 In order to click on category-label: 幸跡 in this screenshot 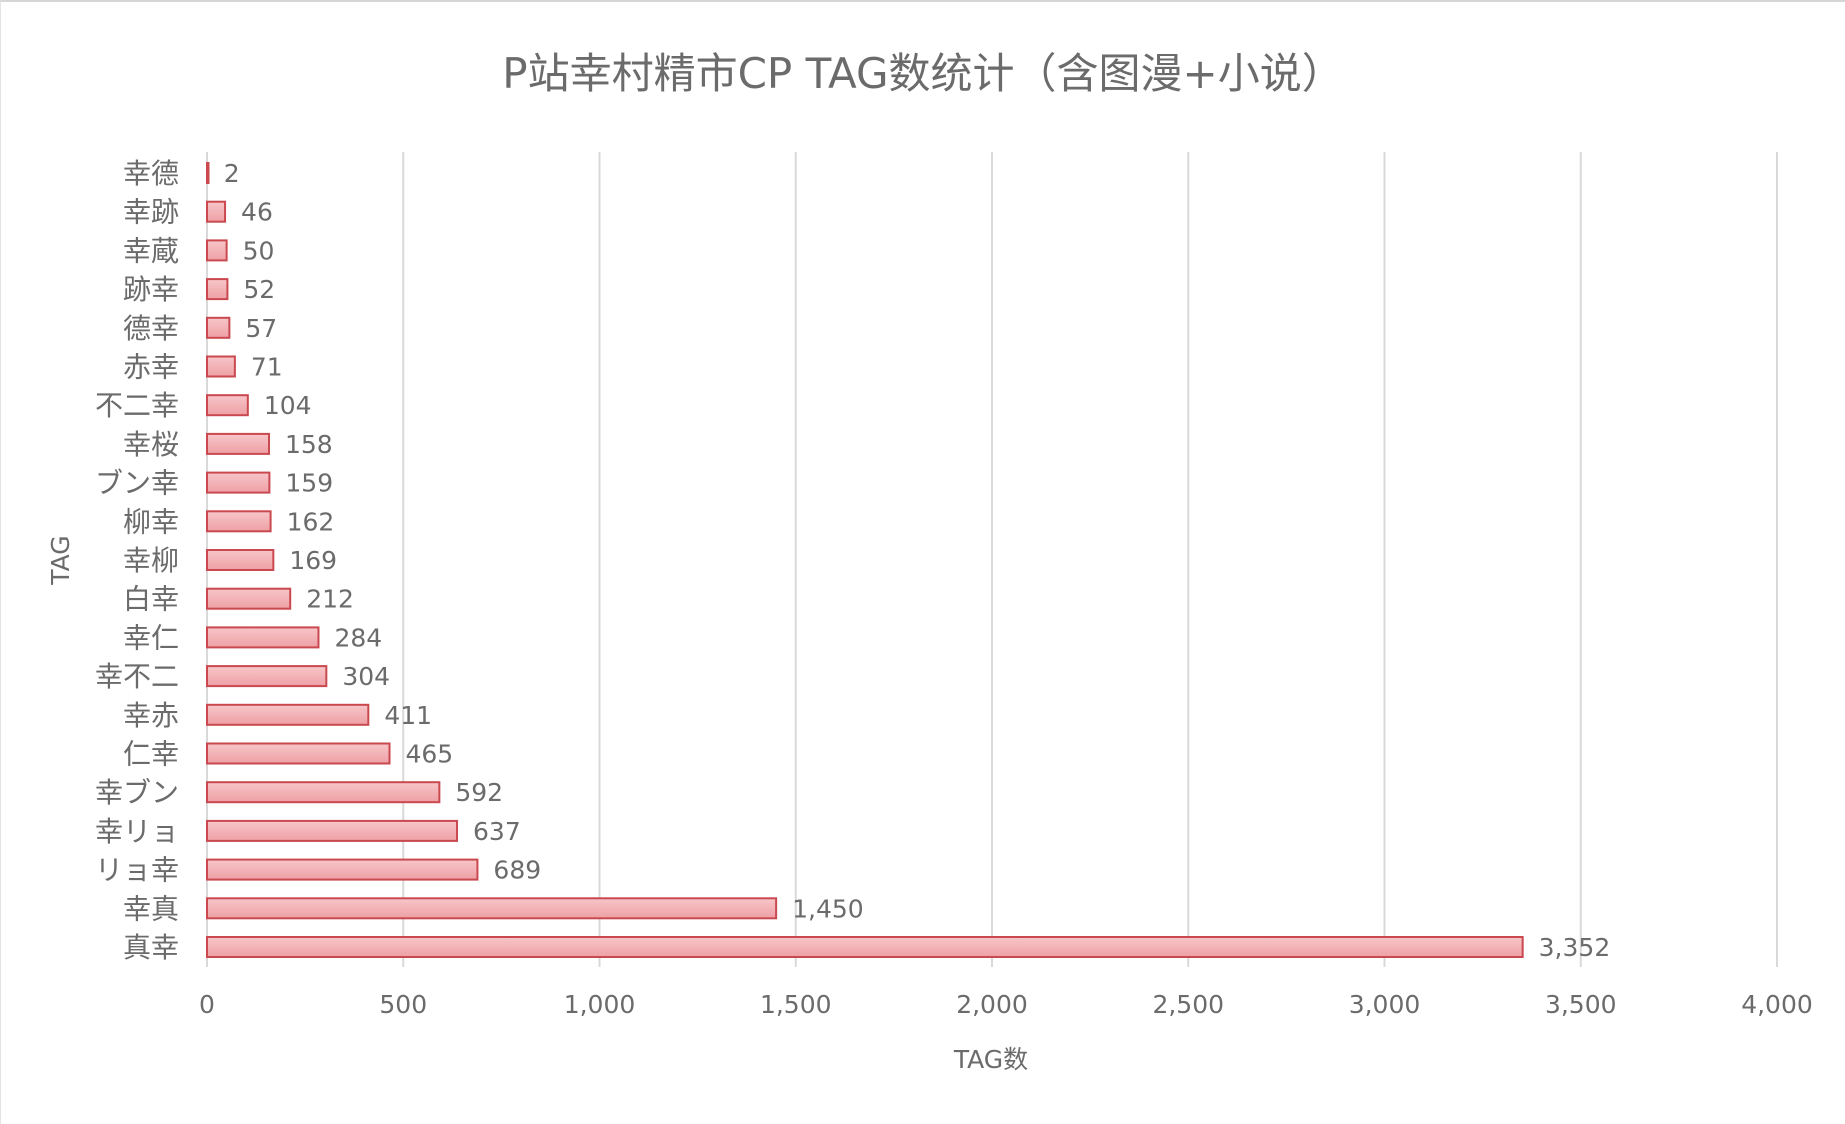, I will do `click(151, 212)`.